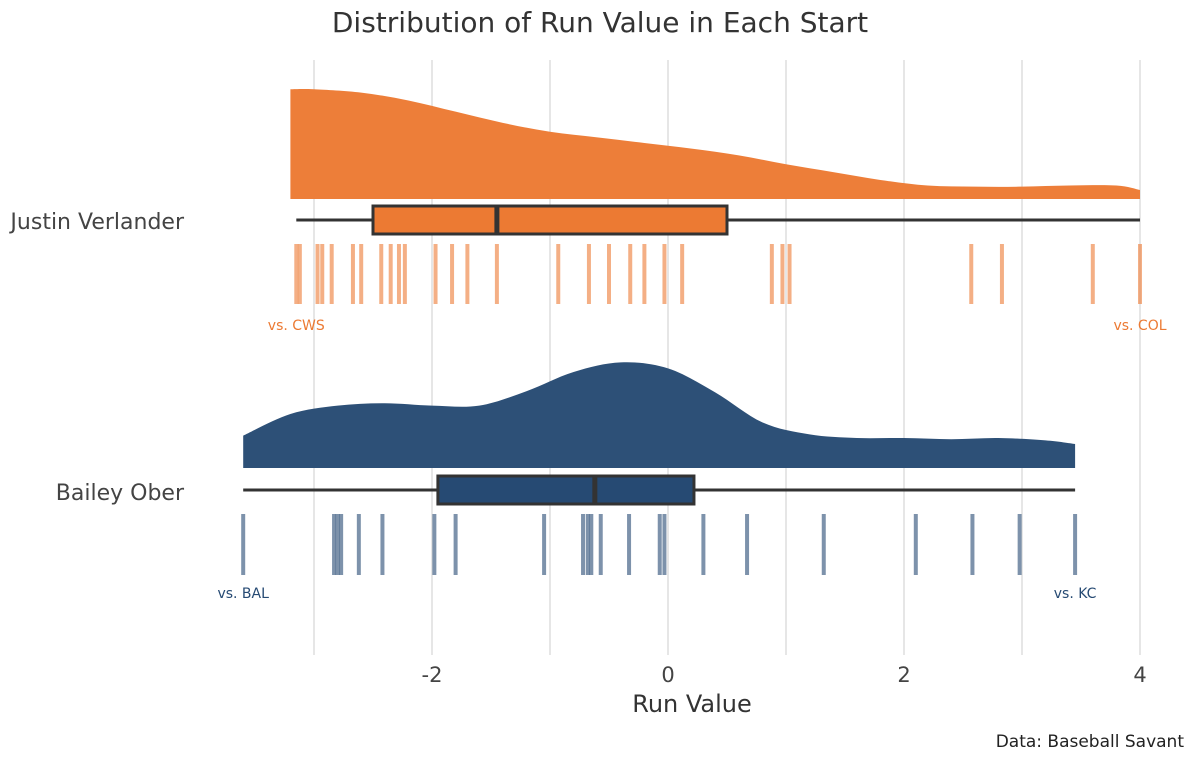  Describe the element at coordinates (1139, 675) in the screenshot. I see `x-tick-label: 4` at that location.